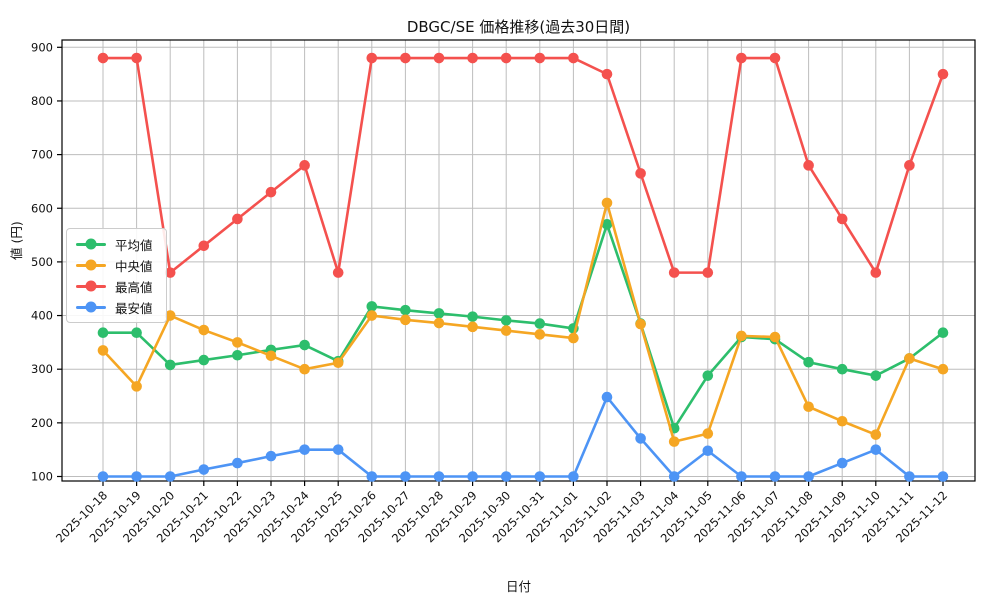  I want to click on legend-label: 最安値, so click(134, 308).